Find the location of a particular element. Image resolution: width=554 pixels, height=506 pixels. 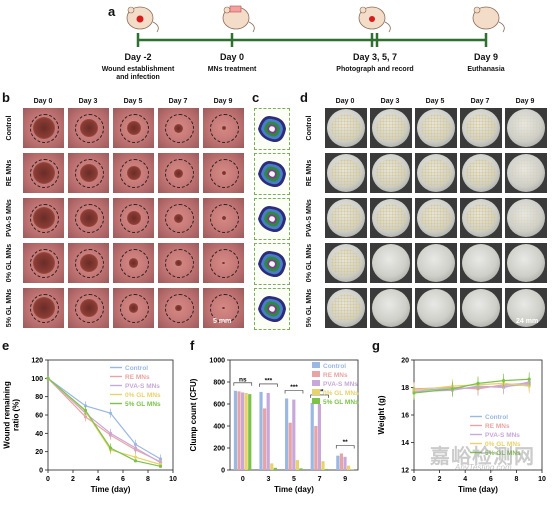

y-tick-label: 100 is located at coordinates (37, 379).